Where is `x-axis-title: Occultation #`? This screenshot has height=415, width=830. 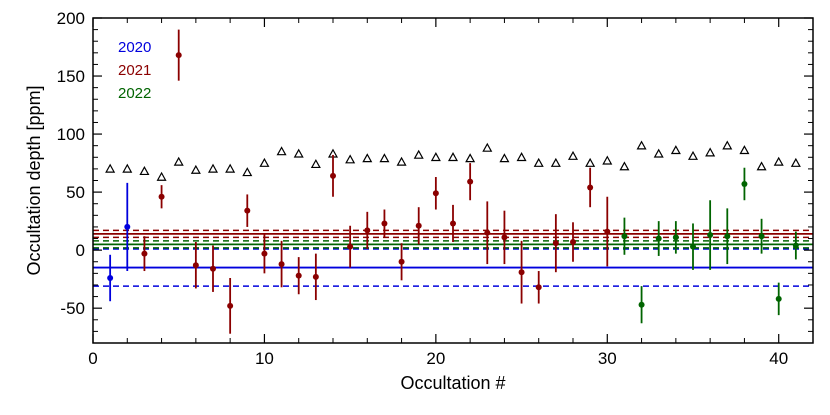
x-axis-title: Occultation # is located at coordinates (452, 383).